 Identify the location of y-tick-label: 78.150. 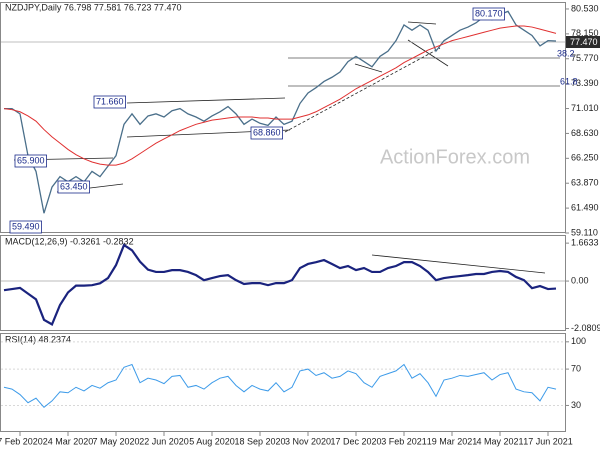
(585, 33).